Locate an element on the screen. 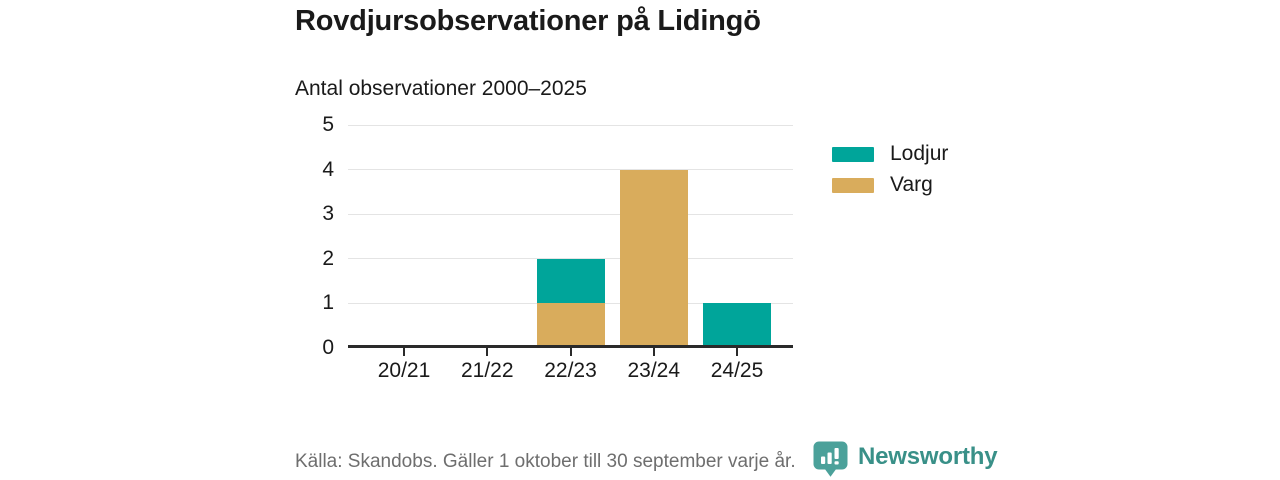  legend-item-varg: Varg is located at coordinates (890, 185).